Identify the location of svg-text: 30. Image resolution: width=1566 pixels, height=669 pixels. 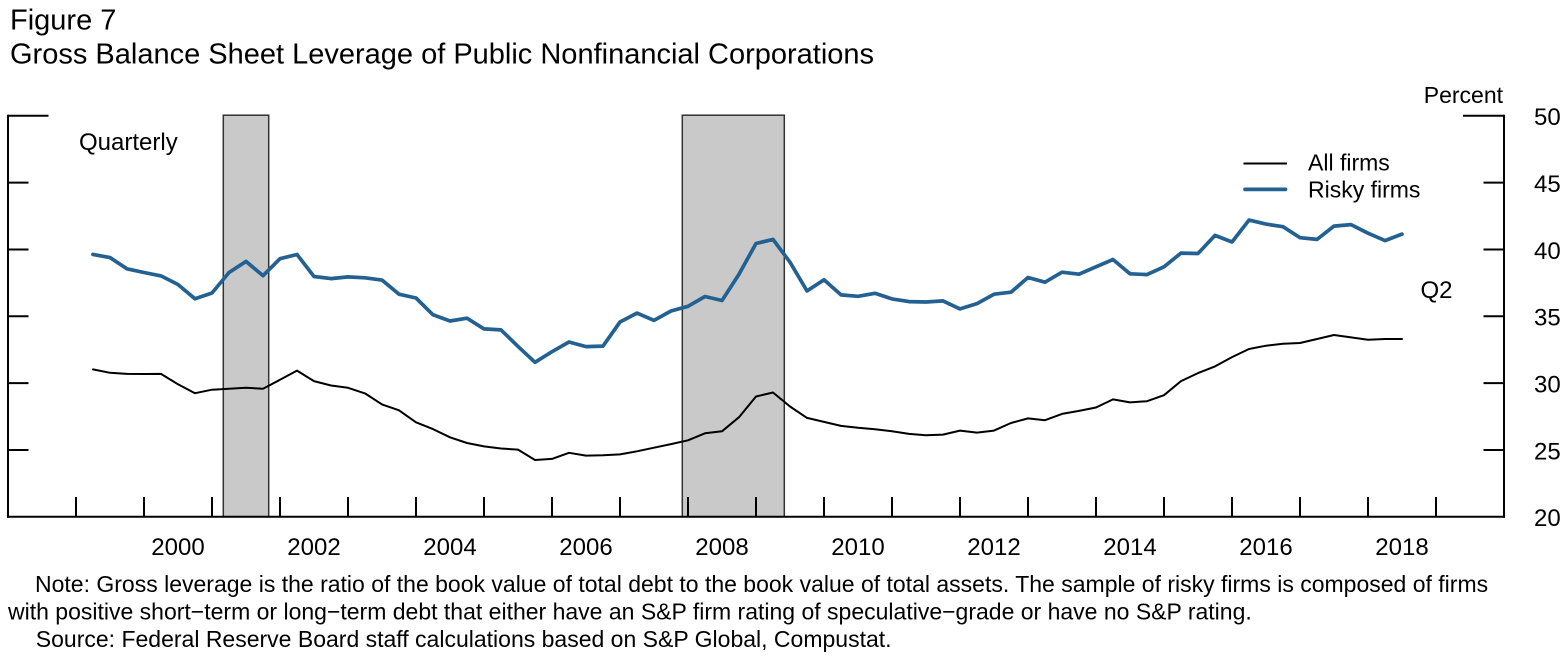
(1547, 385).